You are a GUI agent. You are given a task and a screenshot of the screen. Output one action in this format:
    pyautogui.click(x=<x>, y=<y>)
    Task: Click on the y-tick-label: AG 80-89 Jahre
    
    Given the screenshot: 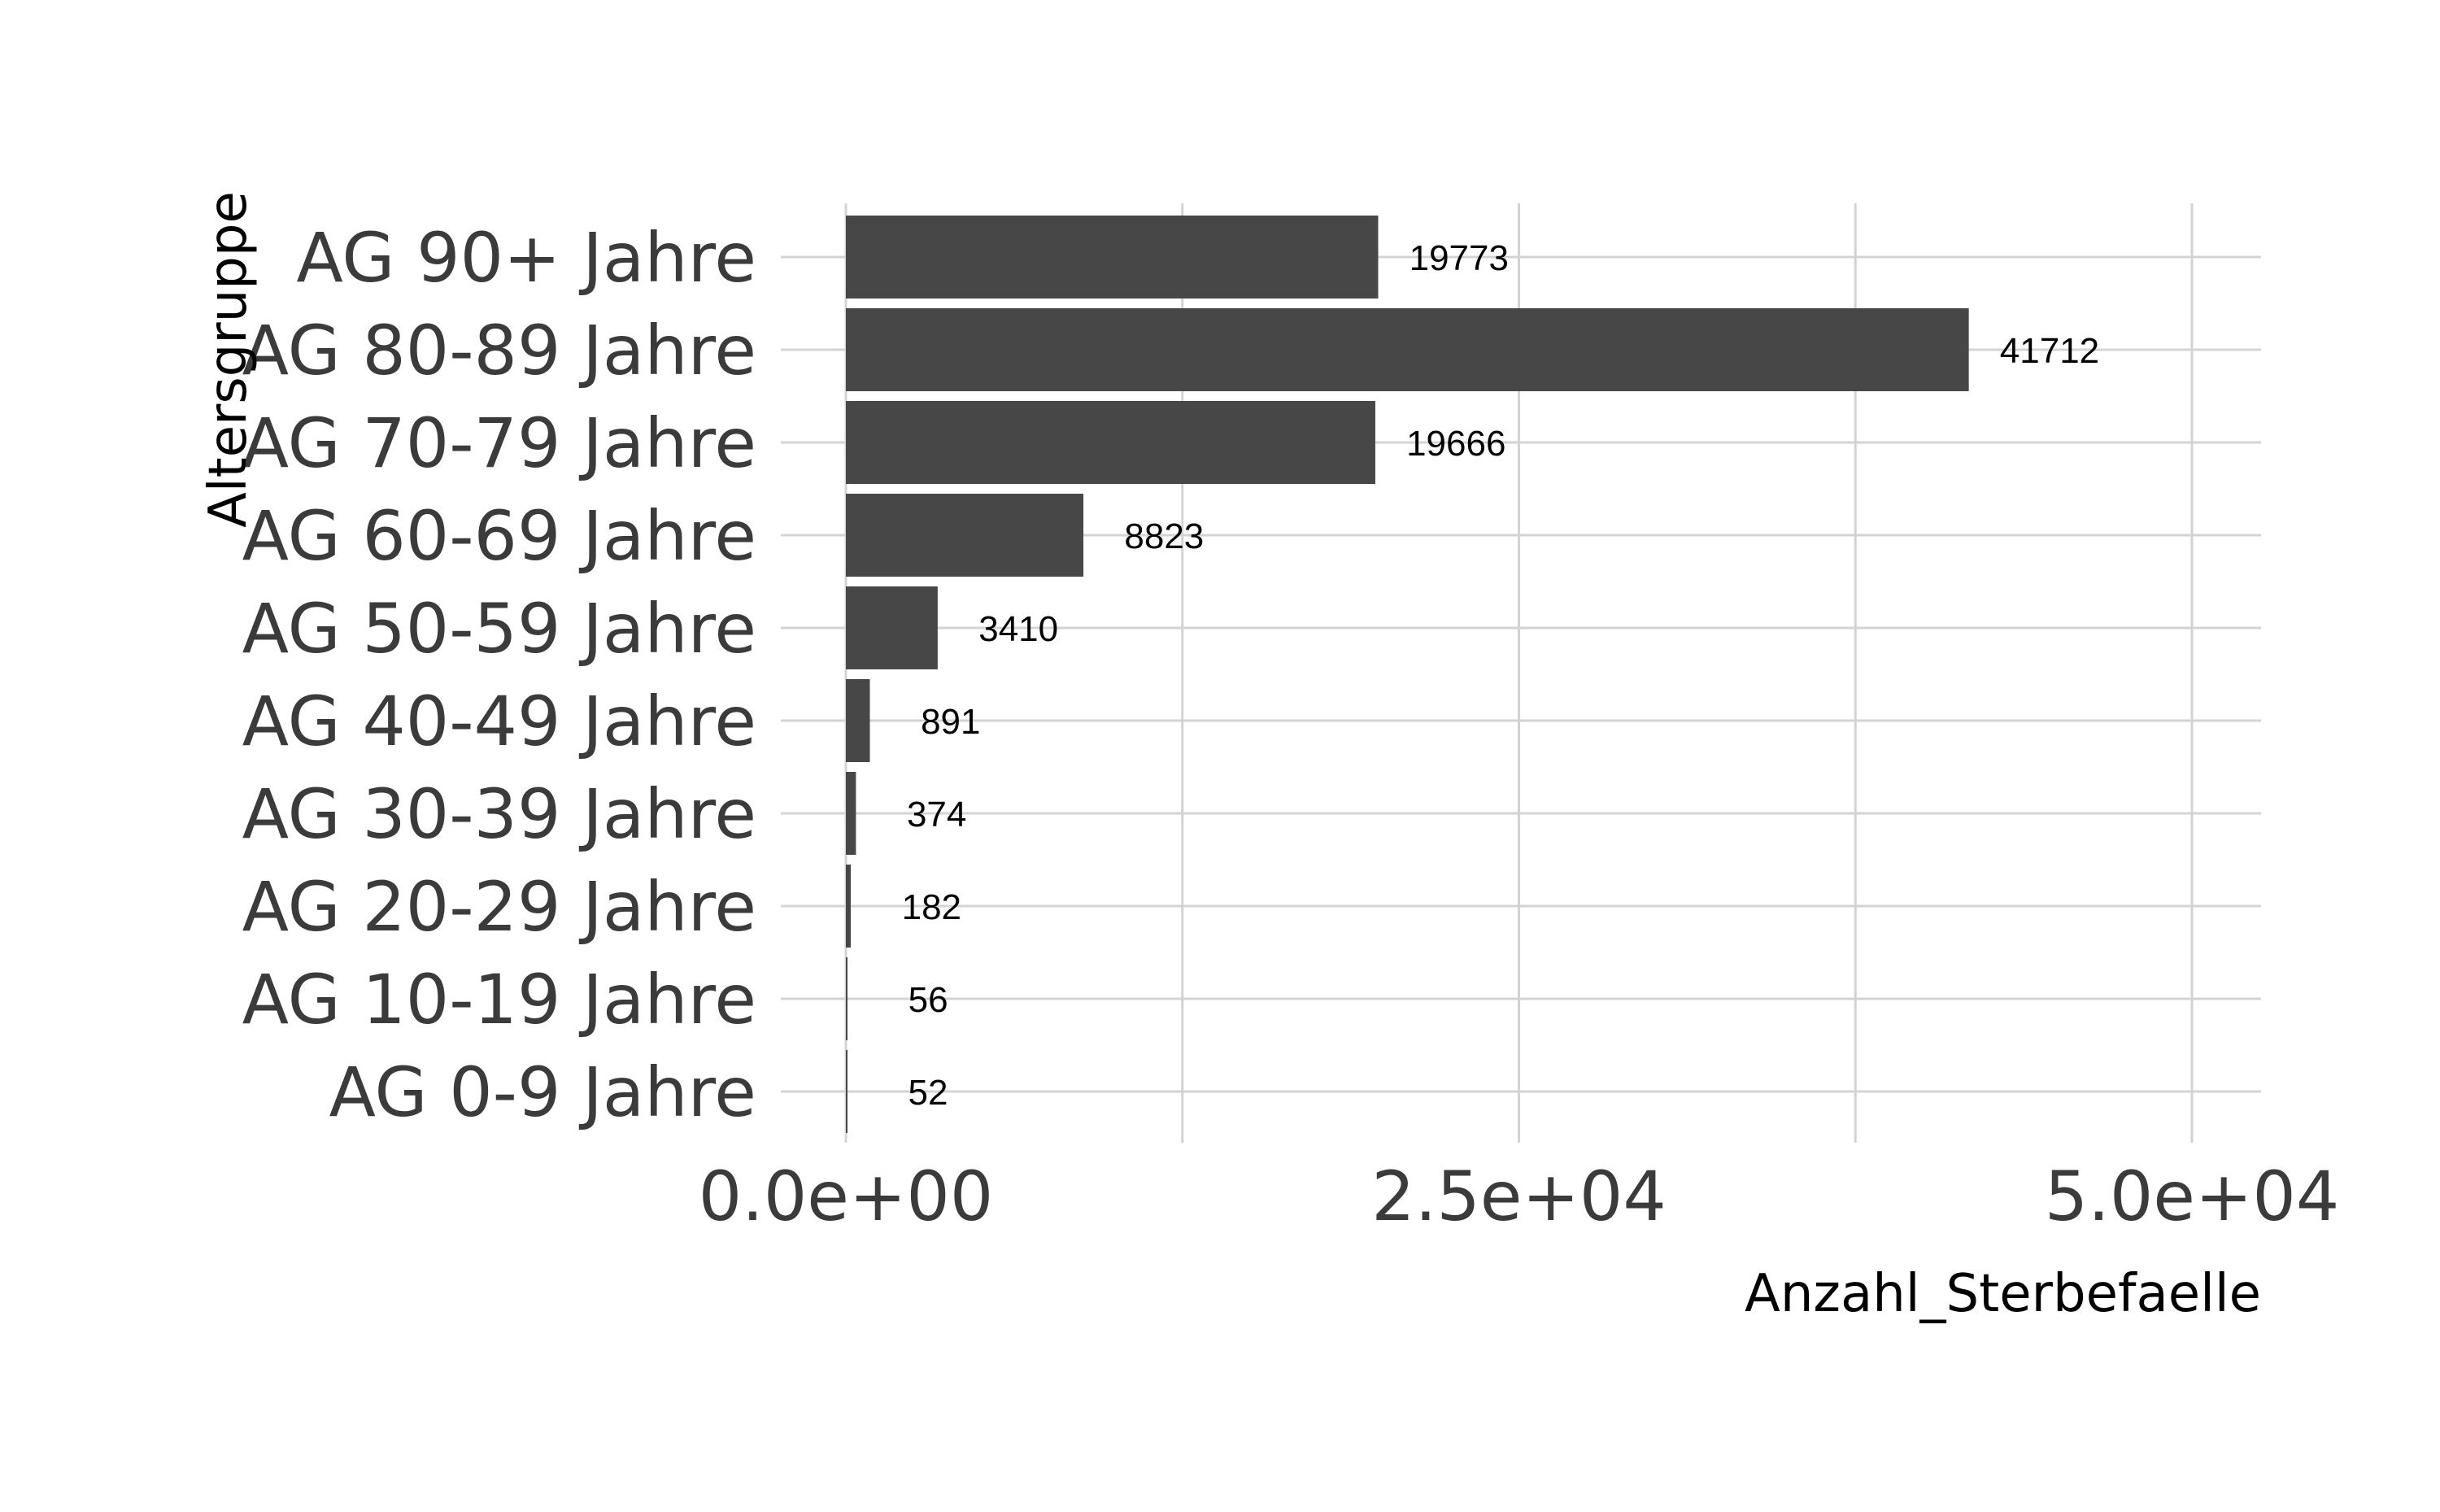 What is the action you would take?
    pyautogui.click(x=499, y=350)
    